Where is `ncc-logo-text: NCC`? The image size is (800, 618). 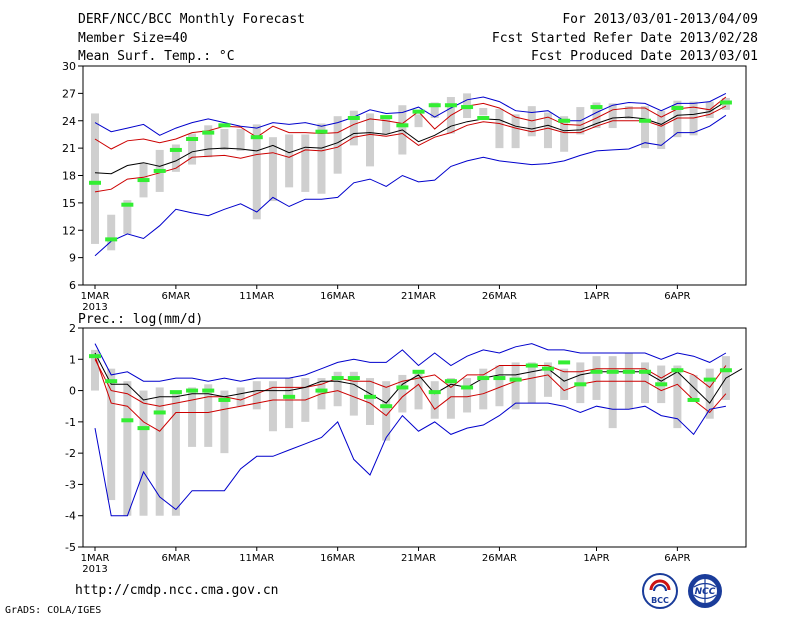
ncc-logo-text: NCC is located at coordinates (705, 592).